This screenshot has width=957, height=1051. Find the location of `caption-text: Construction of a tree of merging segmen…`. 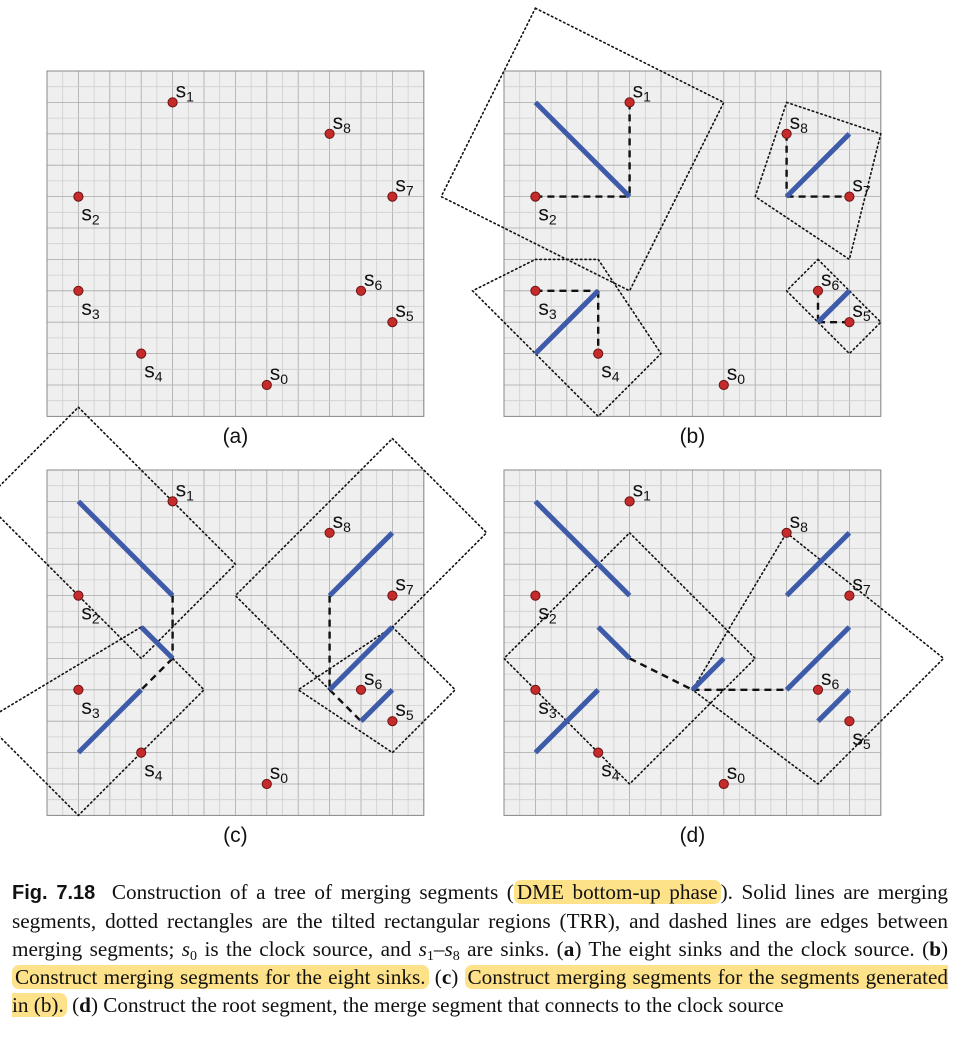

caption-text: Construction of a tree of merging segmen… is located at coordinates (312, 892).